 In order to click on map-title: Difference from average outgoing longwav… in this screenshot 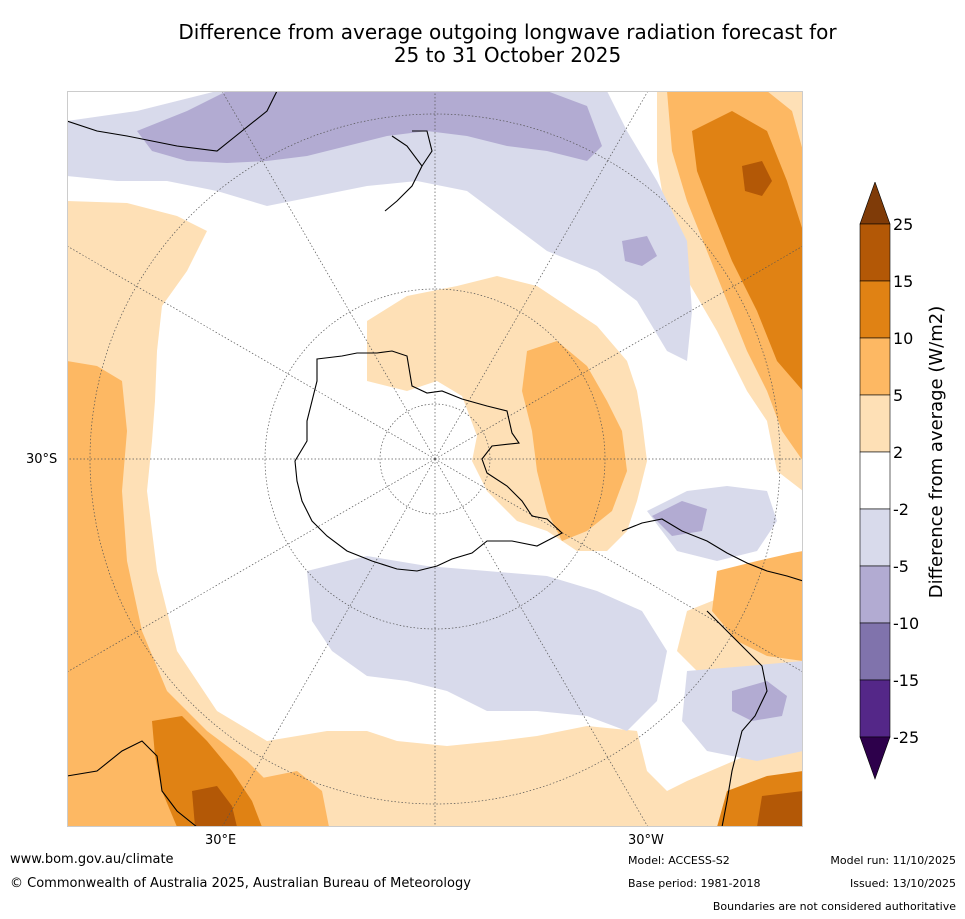, I will do `click(507, 44)`.